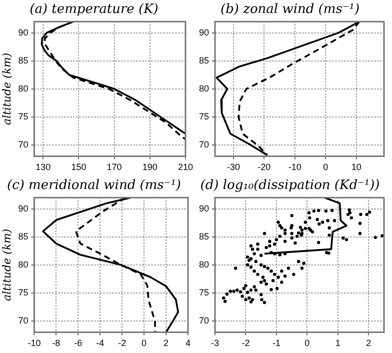  What do you see at coordinates (337, 343) in the screenshot?
I see `x-tick-label: 1` at bounding box center [337, 343].